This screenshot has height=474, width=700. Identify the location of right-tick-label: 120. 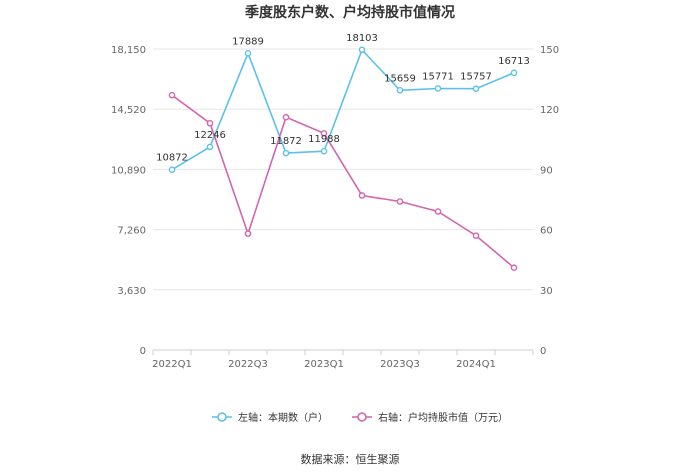
(549, 110).